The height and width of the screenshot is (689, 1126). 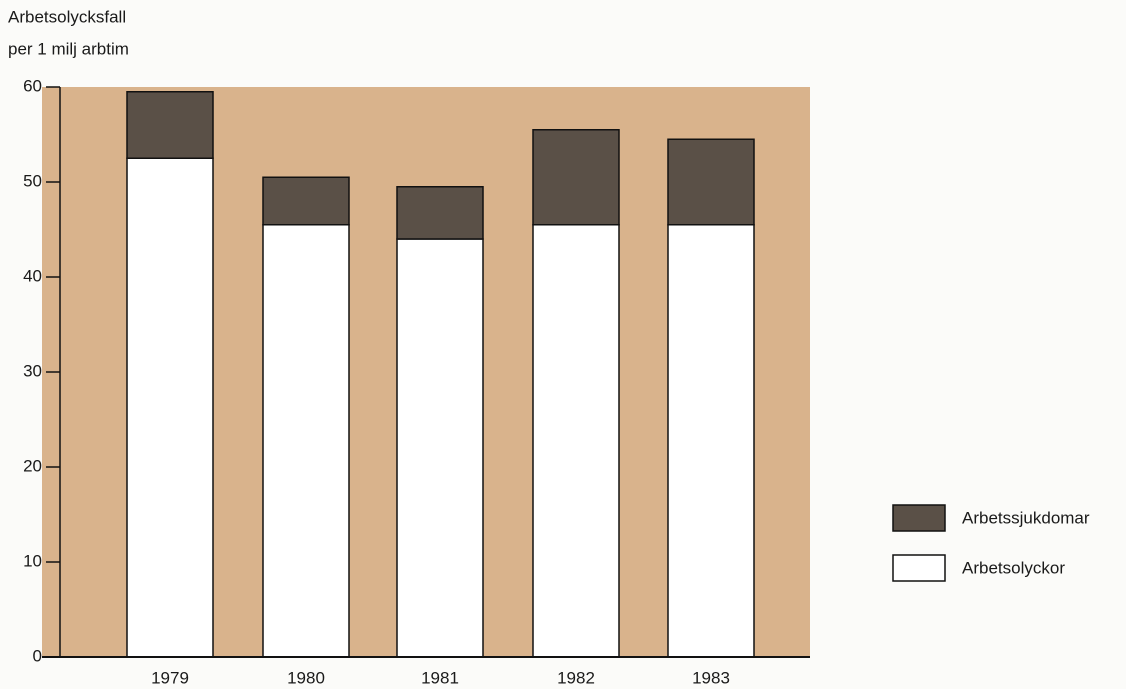 I want to click on x-tick-label: 1982, so click(x=576, y=677).